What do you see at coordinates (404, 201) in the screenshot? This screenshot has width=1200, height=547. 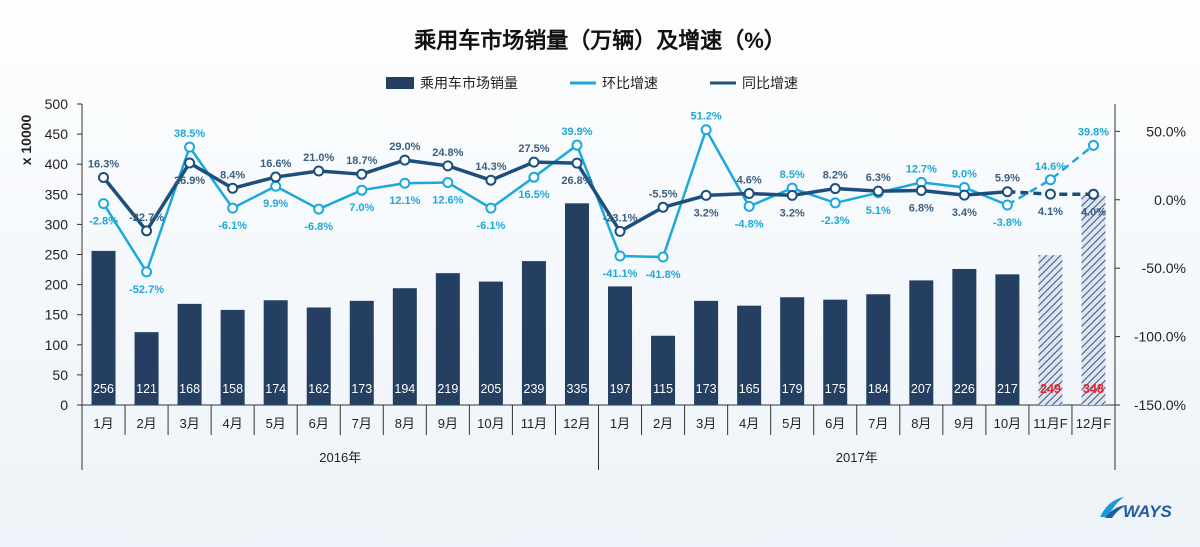 I see `mom-value-label: 12.1%` at bounding box center [404, 201].